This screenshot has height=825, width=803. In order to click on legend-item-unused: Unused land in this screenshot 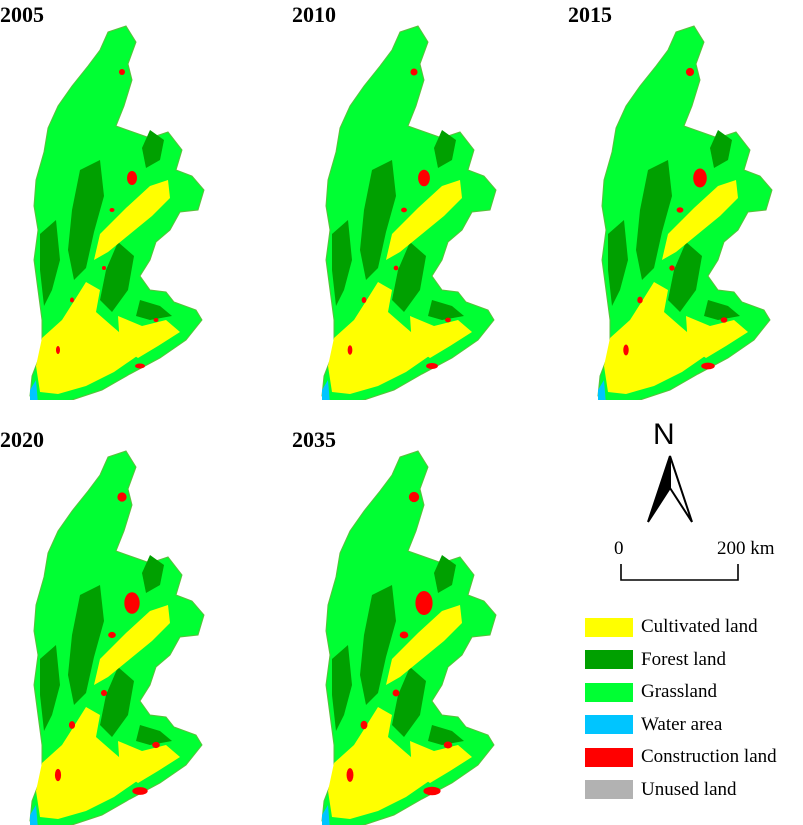, I will do `click(694, 790)`.